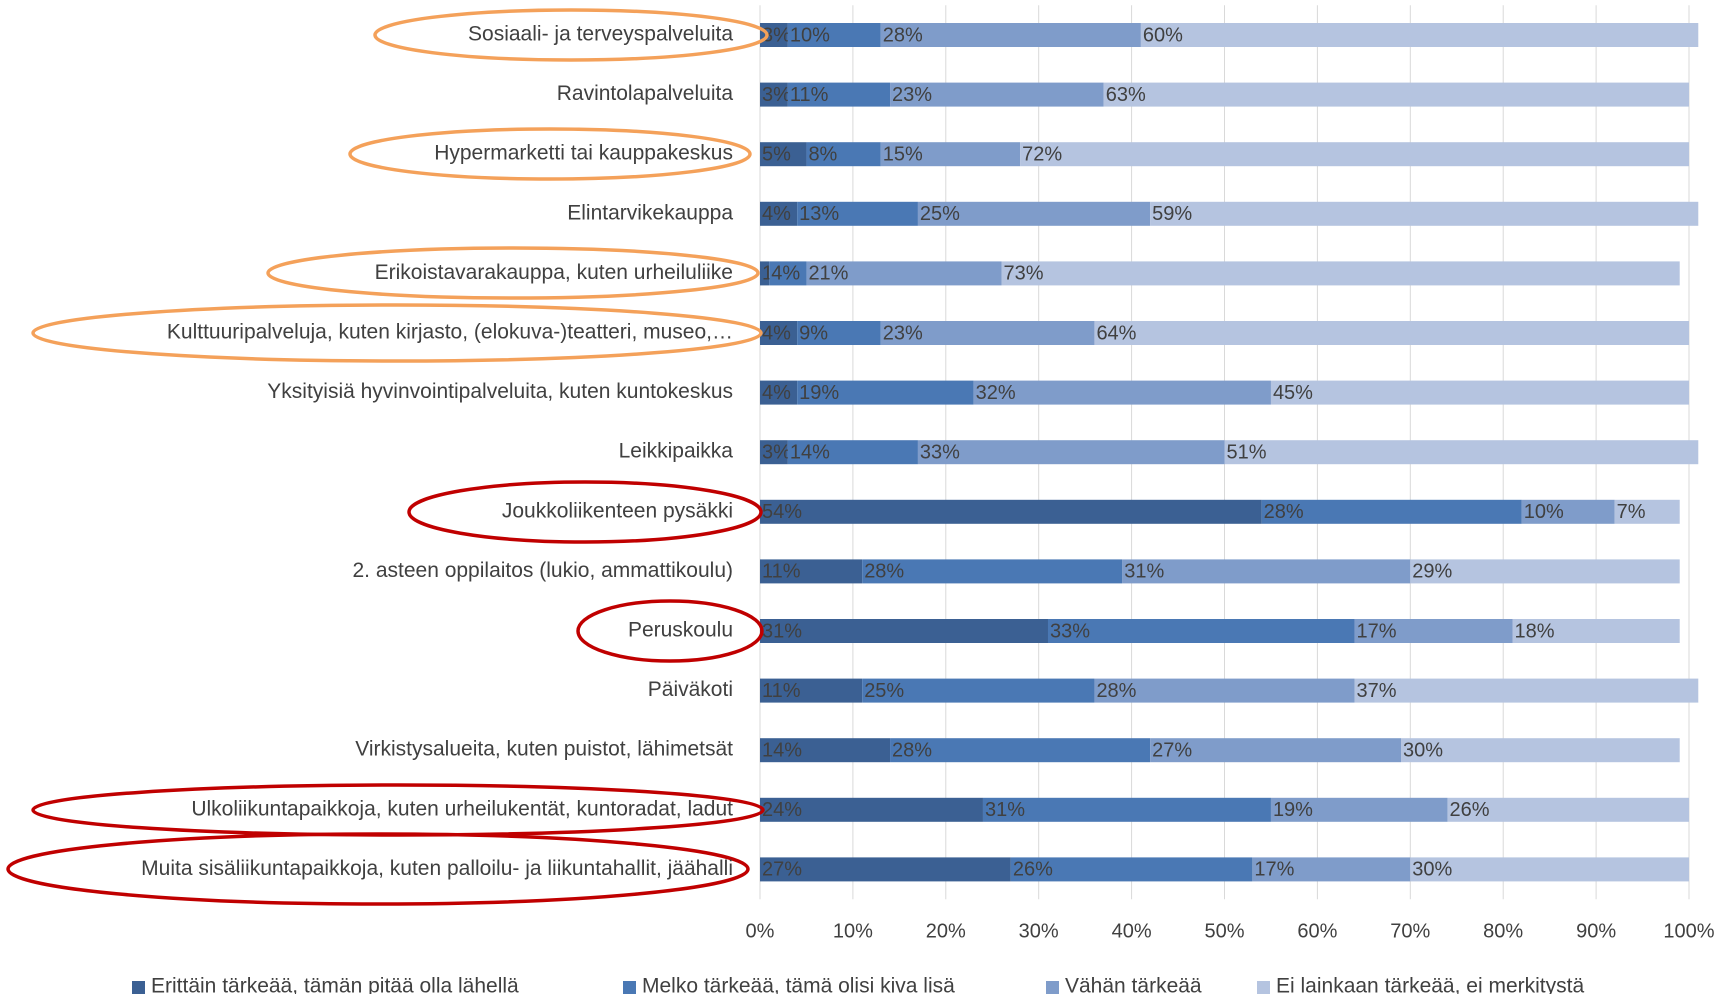 The width and height of the screenshot is (1721, 994). Describe the element at coordinates (798, 984) in the screenshot. I see `legend-label: Melko tärkeää, tämä olisi kiva lisä` at that location.